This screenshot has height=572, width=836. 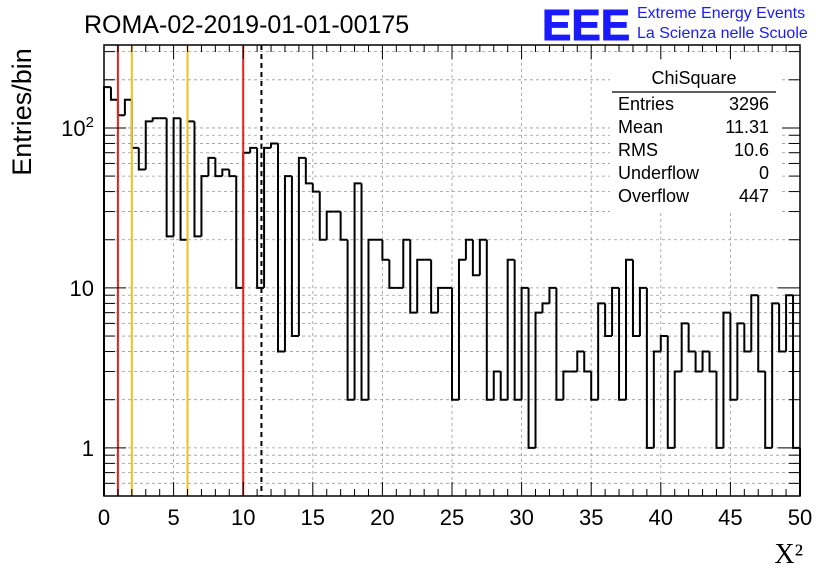 What do you see at coordinates (722, 33) in the screenshot?
I see `logo-line2: La Scienza nelle Scuole` at bounding box center [722, 33].